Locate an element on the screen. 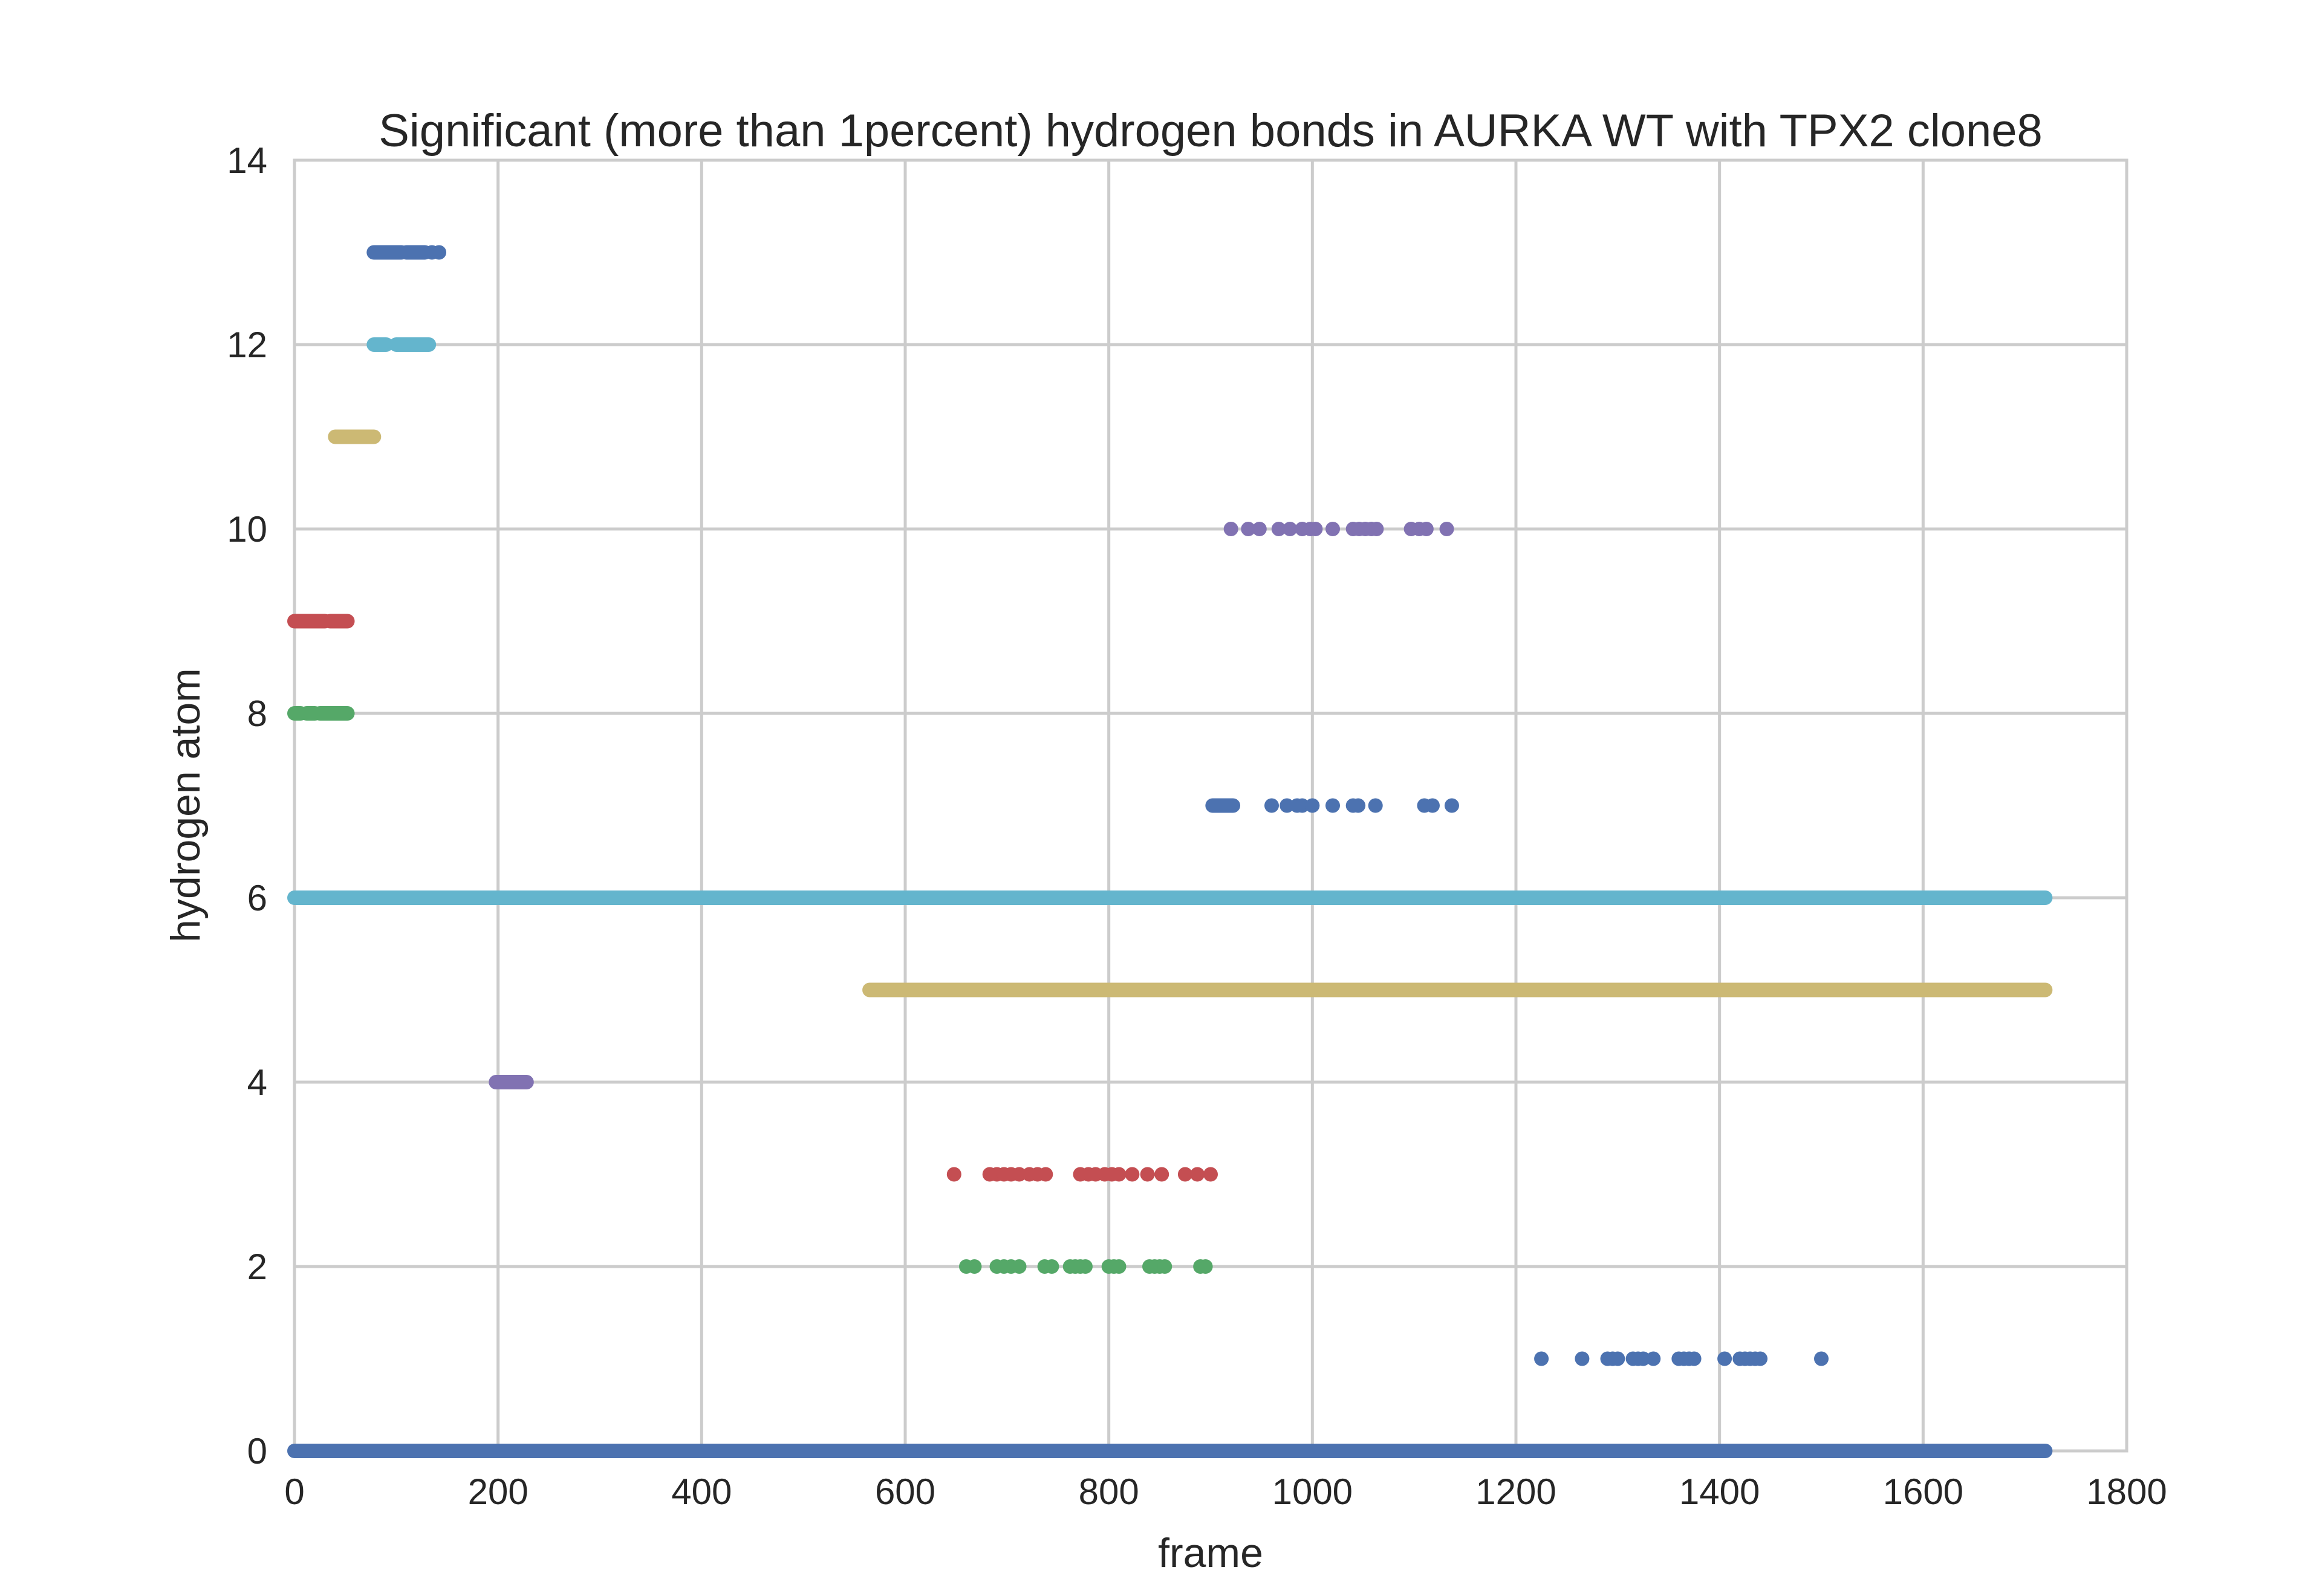  x-tick-label: 400 is located at coordinates (701, 1491).